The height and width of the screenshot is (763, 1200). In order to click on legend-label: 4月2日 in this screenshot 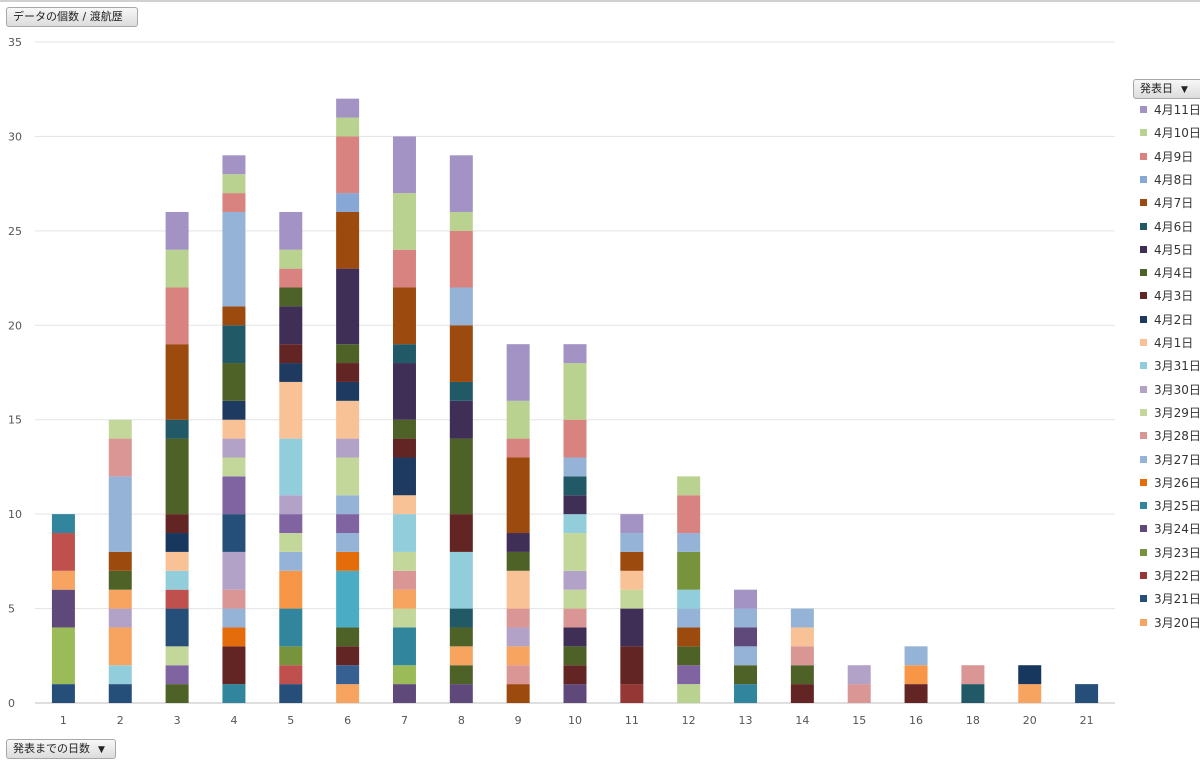, I will do `click(1174, 319)`.